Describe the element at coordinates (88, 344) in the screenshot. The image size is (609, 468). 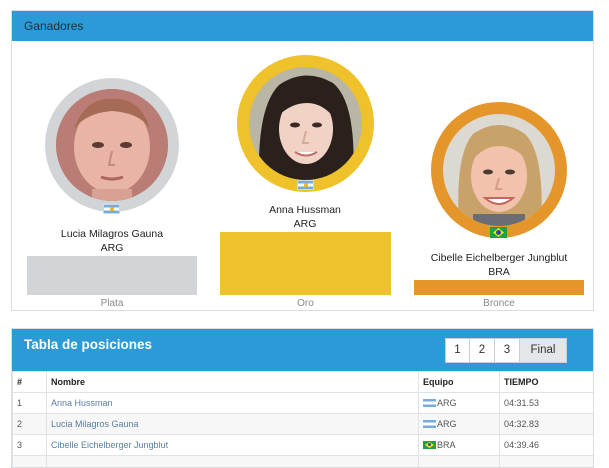
I see `standings-panel-title: Tabla de posiciones` at that location.